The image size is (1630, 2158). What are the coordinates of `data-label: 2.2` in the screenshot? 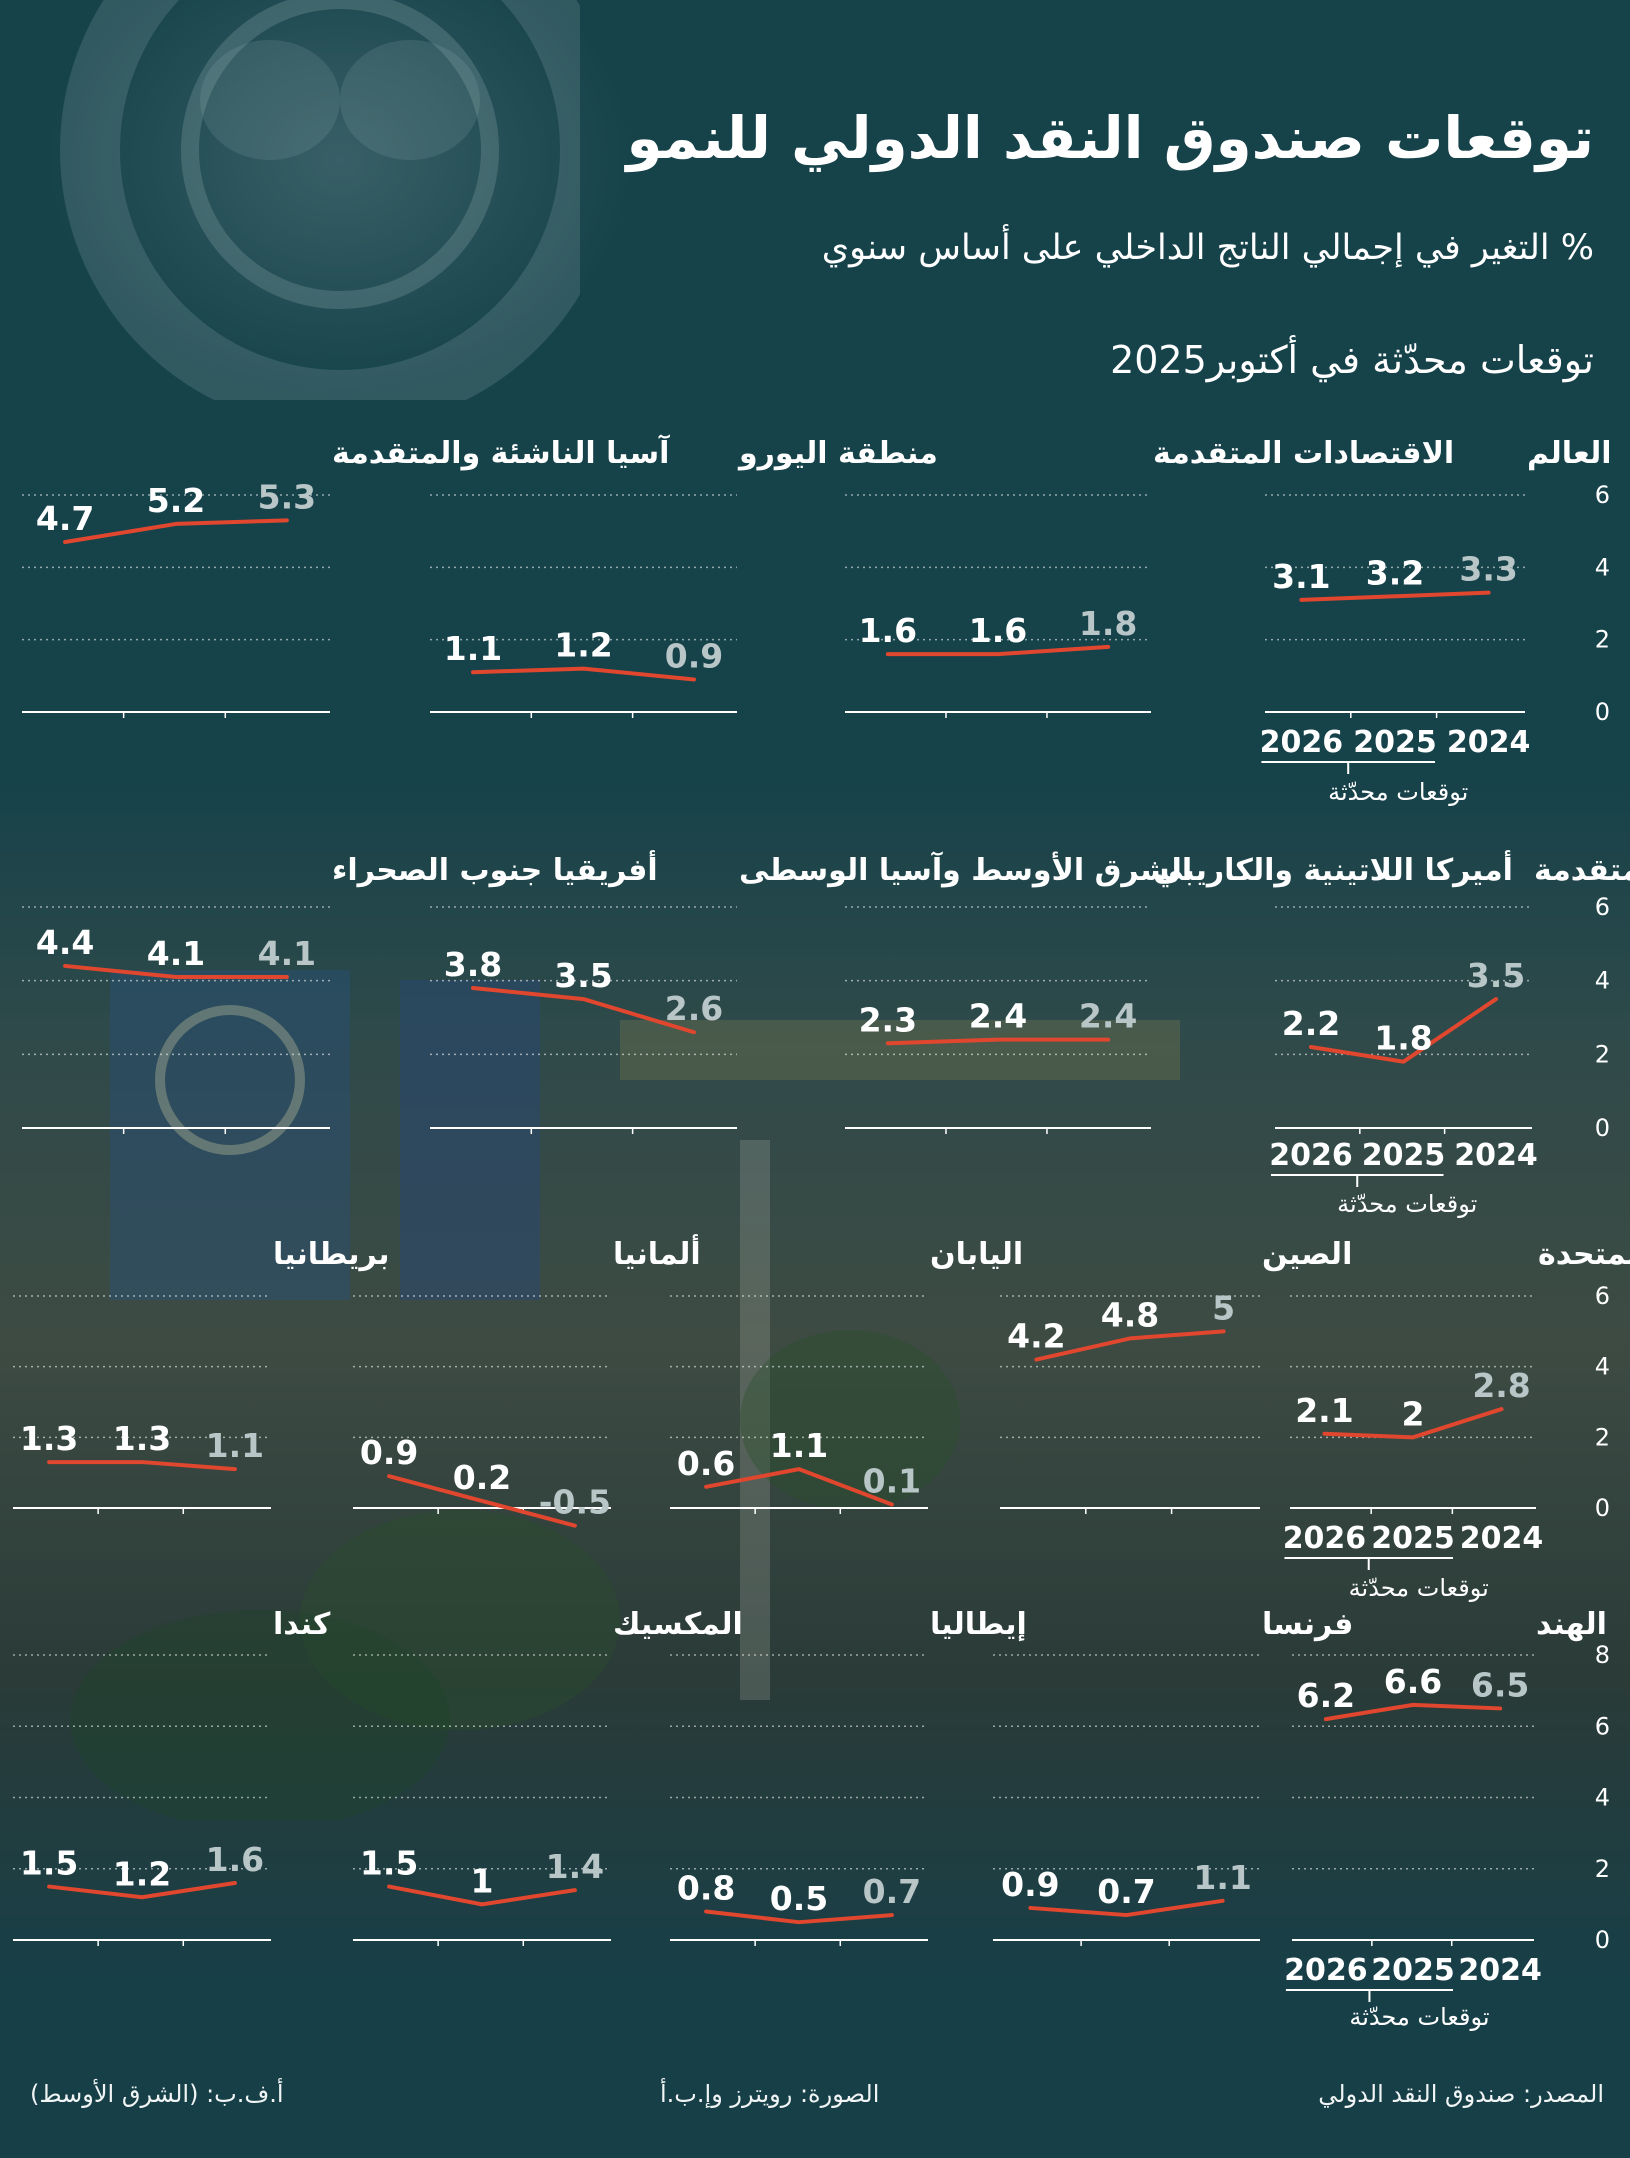 It's located at (1311, 1023).